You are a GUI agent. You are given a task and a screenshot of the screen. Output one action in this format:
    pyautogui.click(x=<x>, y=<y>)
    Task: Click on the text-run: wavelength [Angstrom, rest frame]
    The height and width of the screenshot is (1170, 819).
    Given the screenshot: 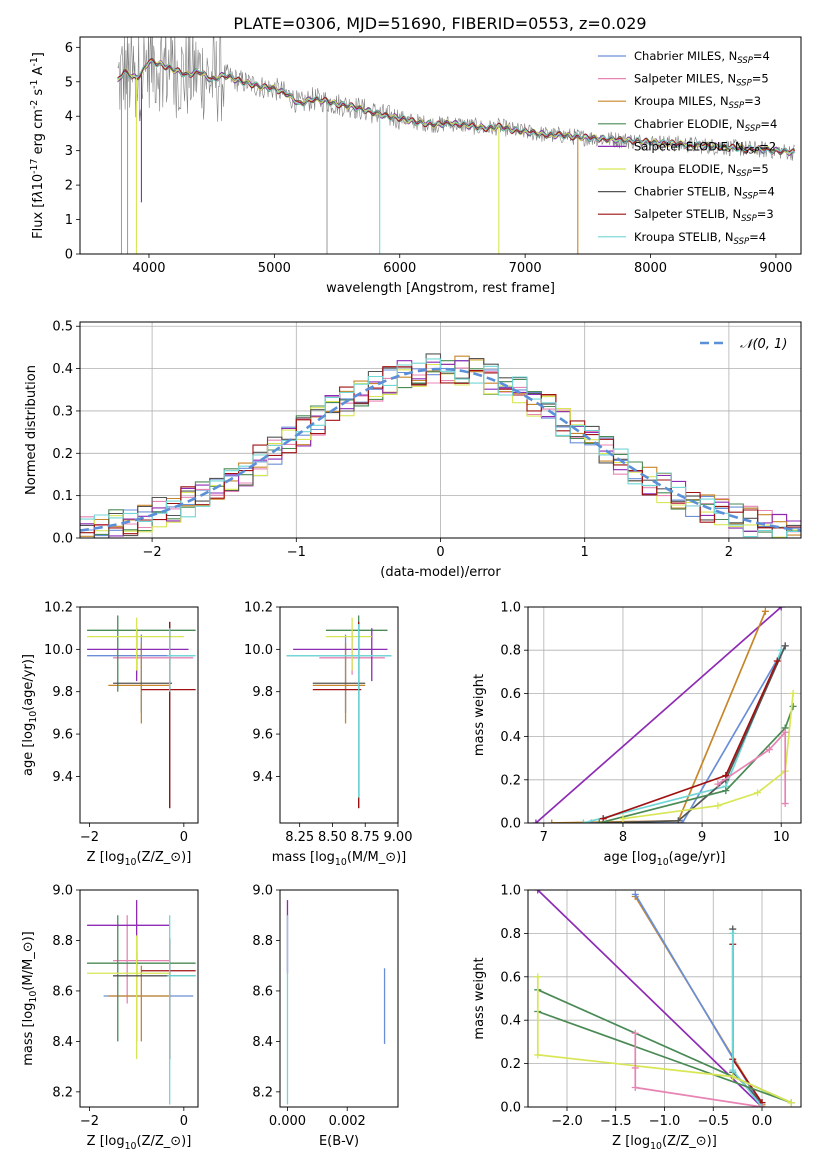 What is the action you would take?
    pyautogui.click(x=440, y=288)
    